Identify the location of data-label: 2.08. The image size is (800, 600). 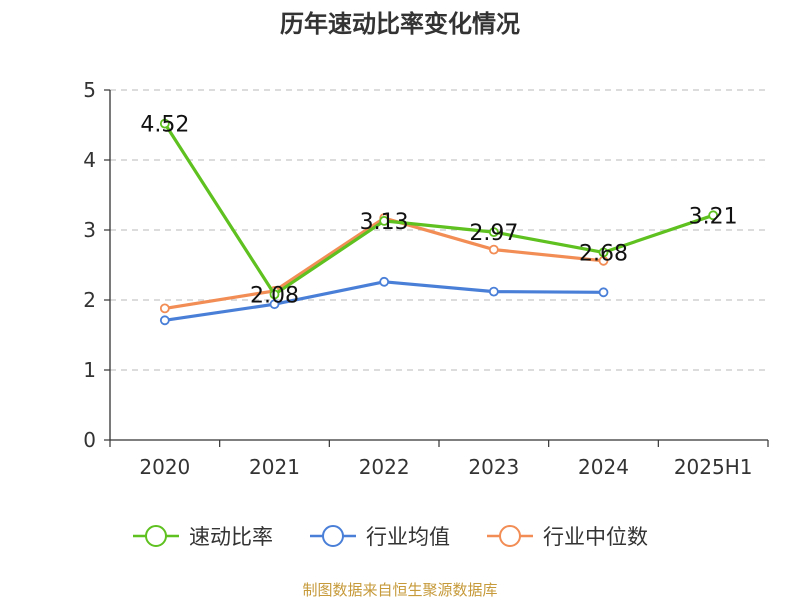
(274, 295).